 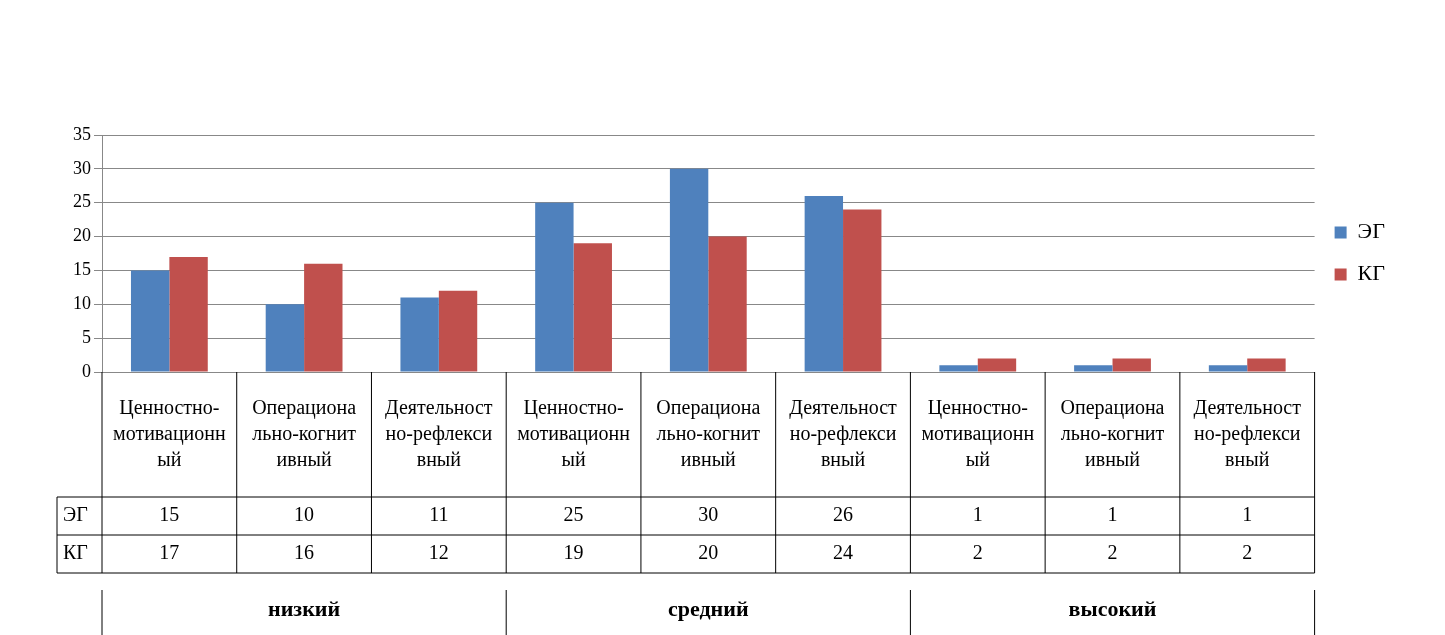 I want to click on legend-label: КГ, so click(x=1371, y=273).